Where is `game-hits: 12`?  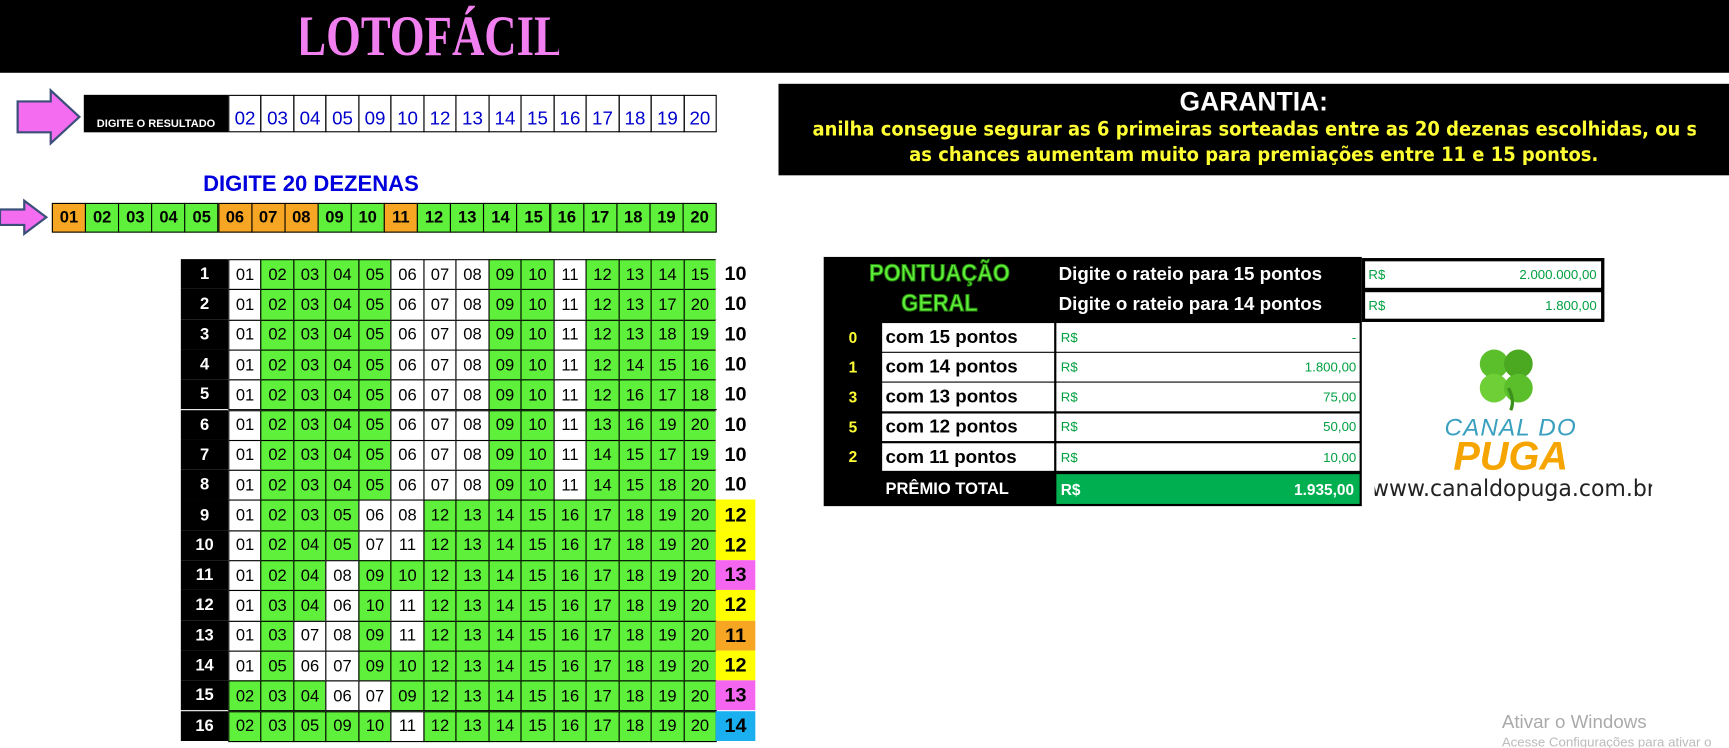 game-hits: 12 is located at coordinates (735, 545).